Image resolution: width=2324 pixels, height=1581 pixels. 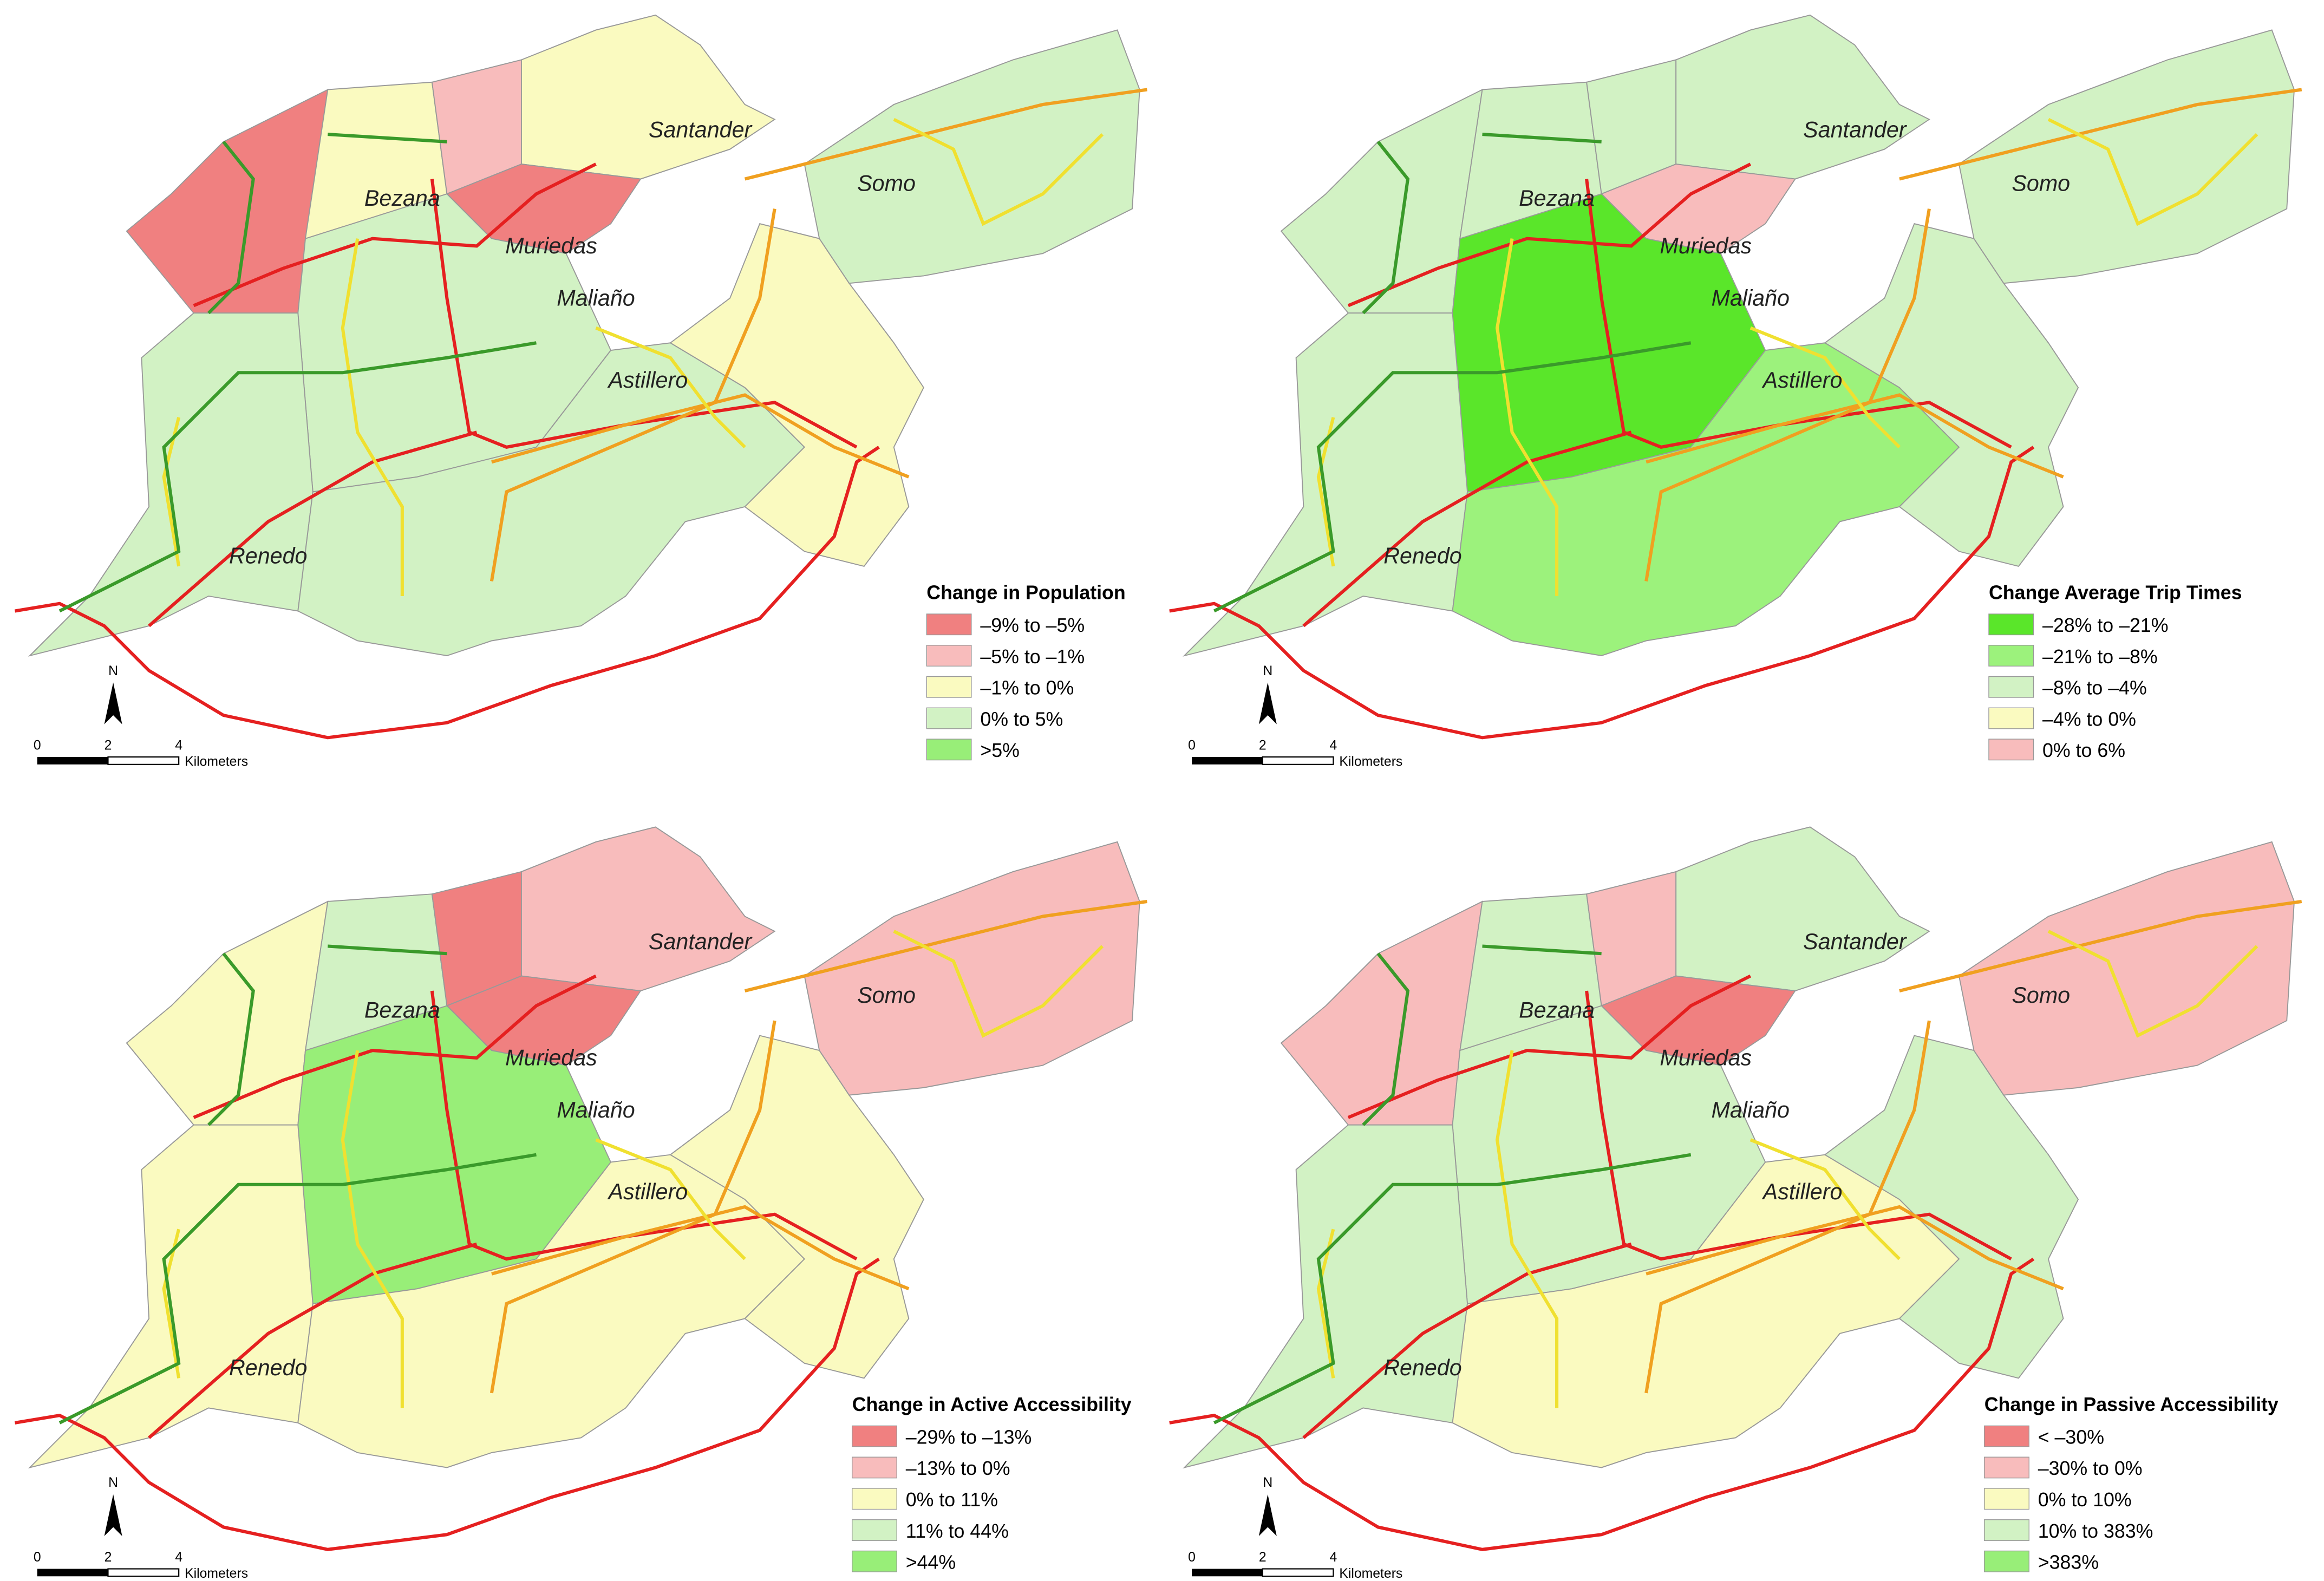 What do you see at coordinates (1032, 625) in the screenshot?
I see `legend-label: –9% to –5%` at bounding box center [1032, 625].